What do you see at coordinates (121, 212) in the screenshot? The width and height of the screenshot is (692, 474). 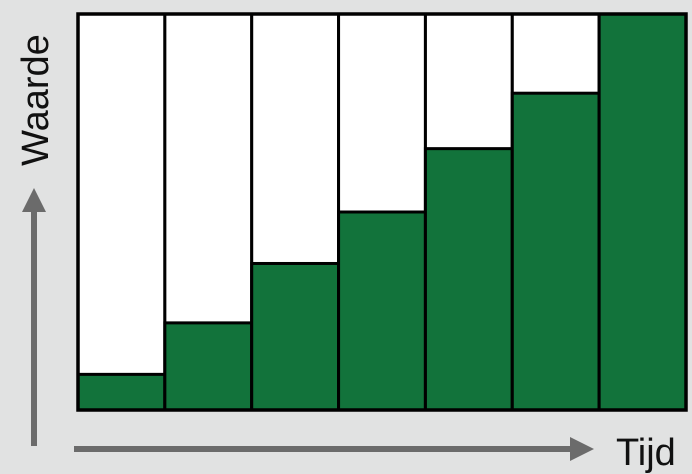 I see `bar-slot` at bounding box center [121, 212].